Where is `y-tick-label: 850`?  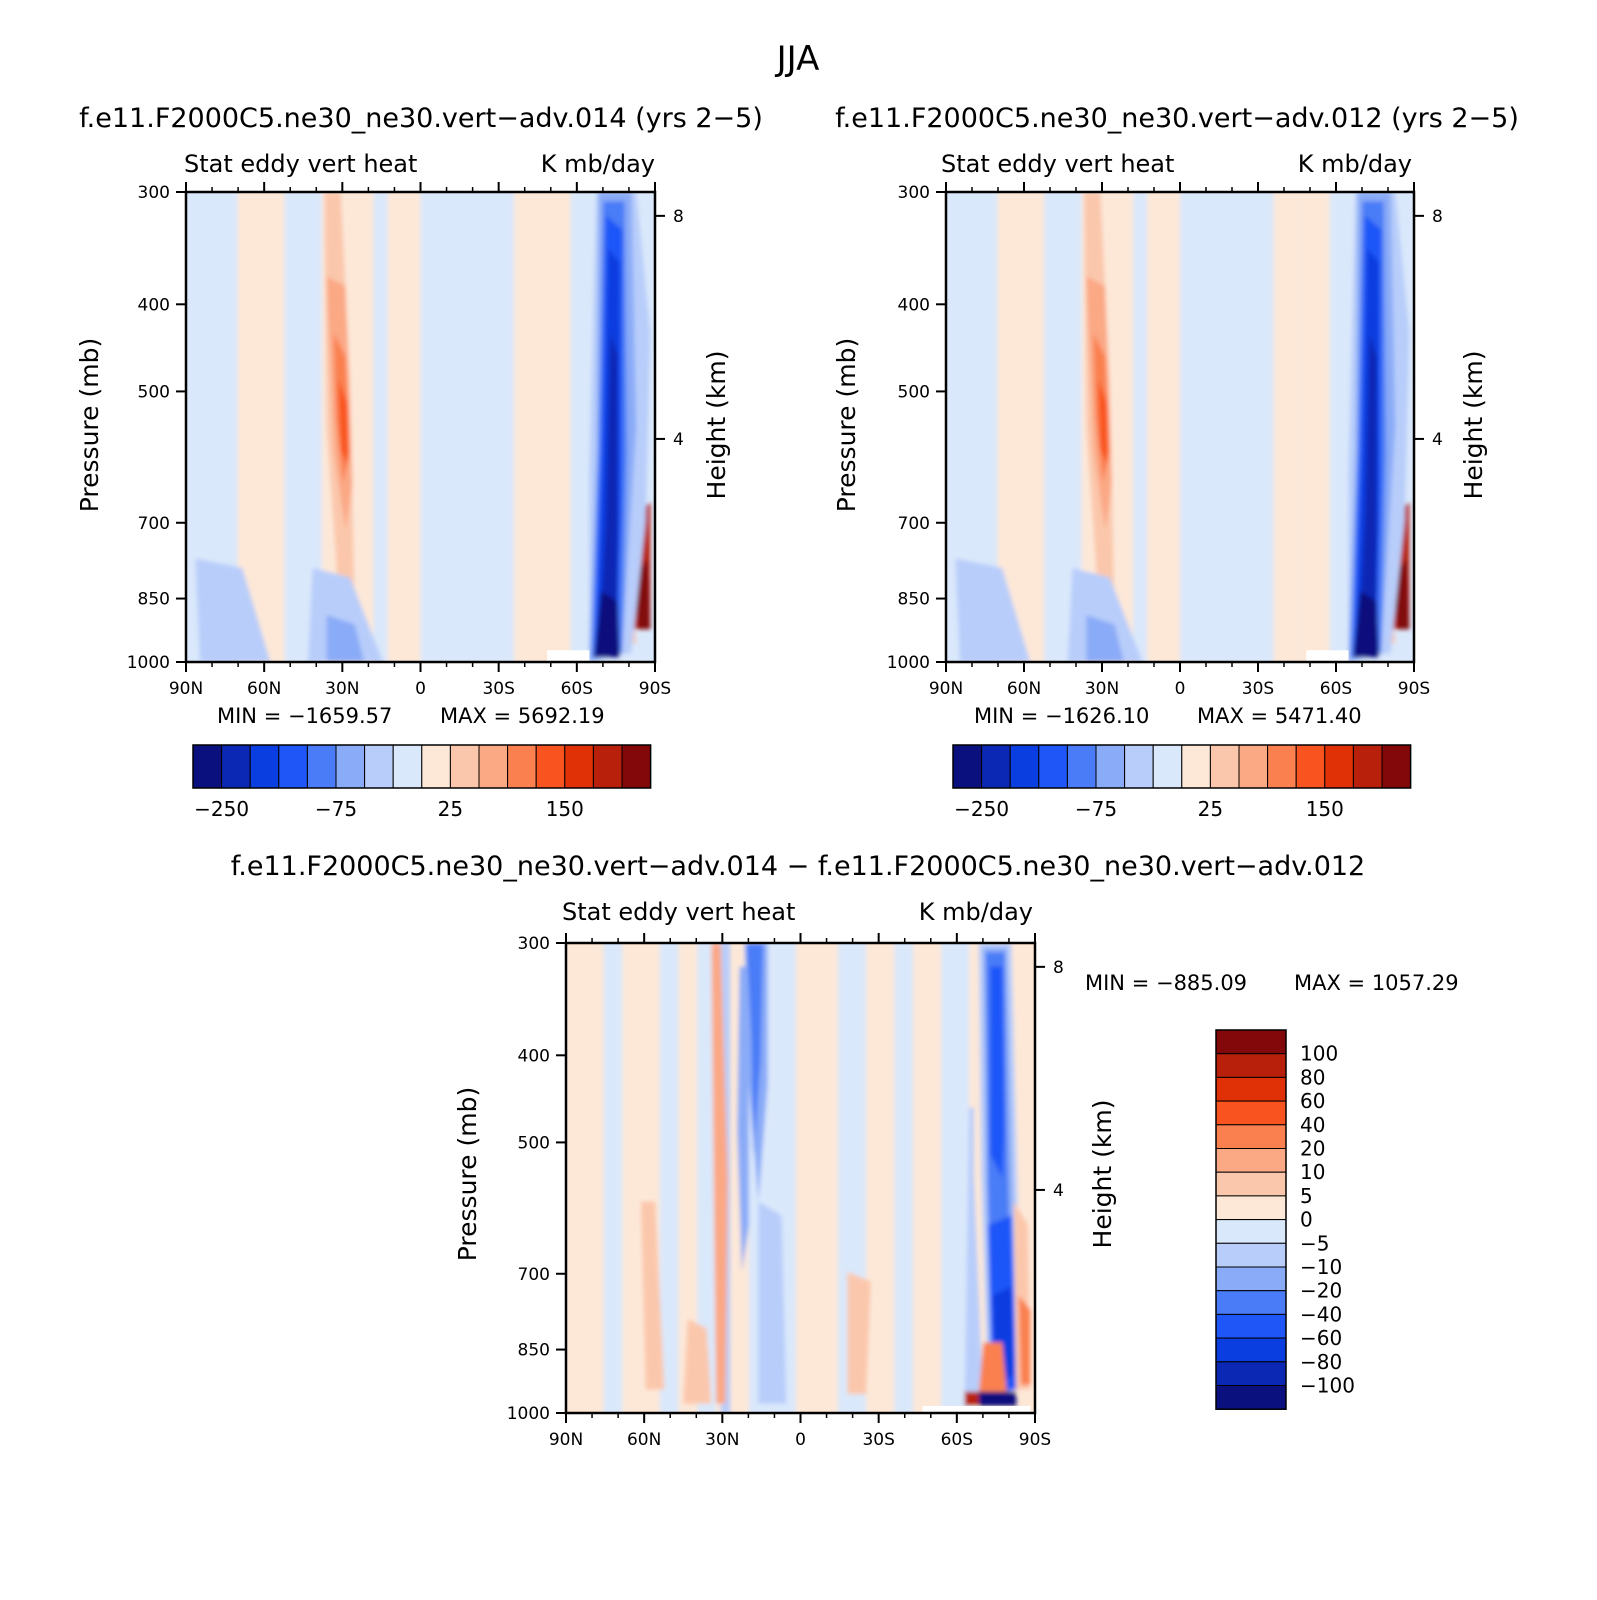 y-tick-label: 850 is located at coordinates (914, 600).